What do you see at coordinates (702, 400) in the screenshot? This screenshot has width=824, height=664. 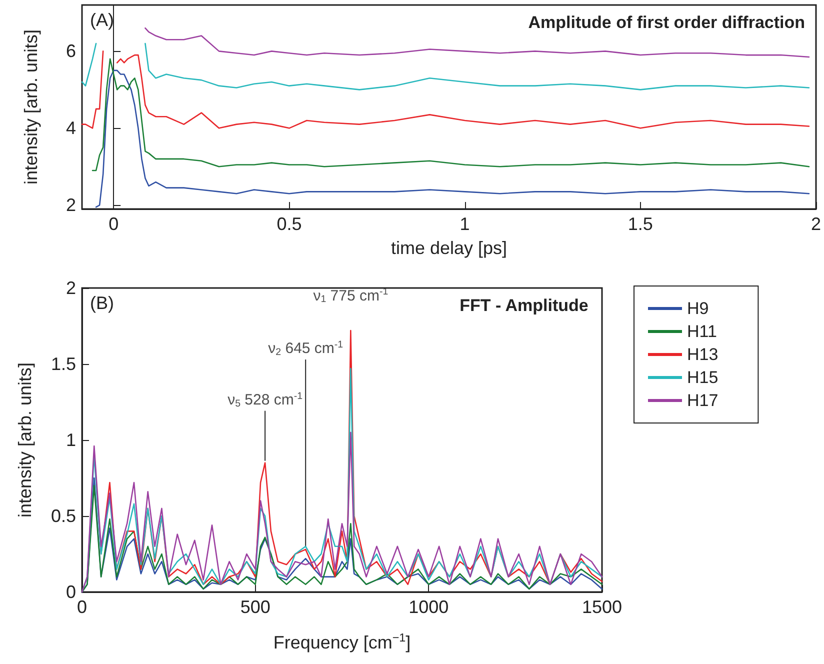 I see `legend-label: H17` at bounding box center [702, 400].